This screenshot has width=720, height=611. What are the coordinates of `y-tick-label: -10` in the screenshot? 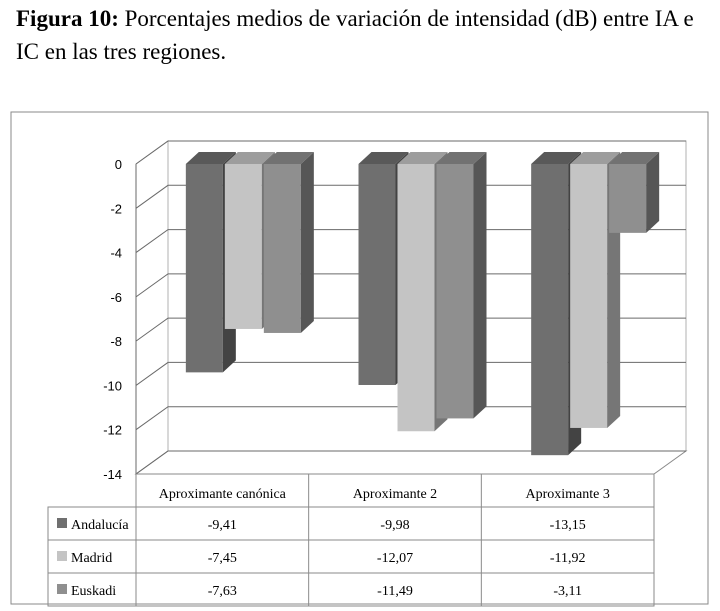 It's located at (112, 385).